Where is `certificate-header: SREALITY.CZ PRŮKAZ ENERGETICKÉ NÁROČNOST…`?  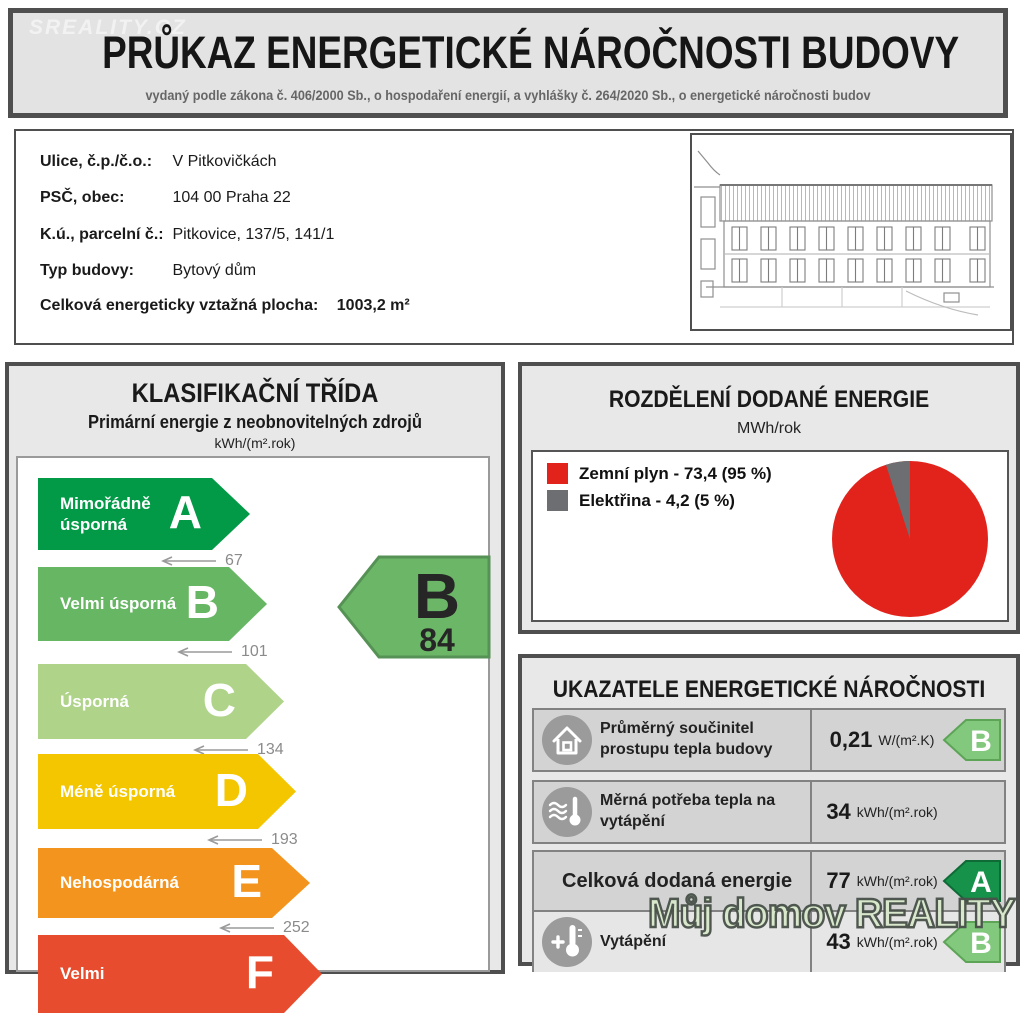
certificate-header: SREALITY.CZ PRŮKAZ ENERGETICKÉ NÁROČNOST… is located at coordinates (508, 63).